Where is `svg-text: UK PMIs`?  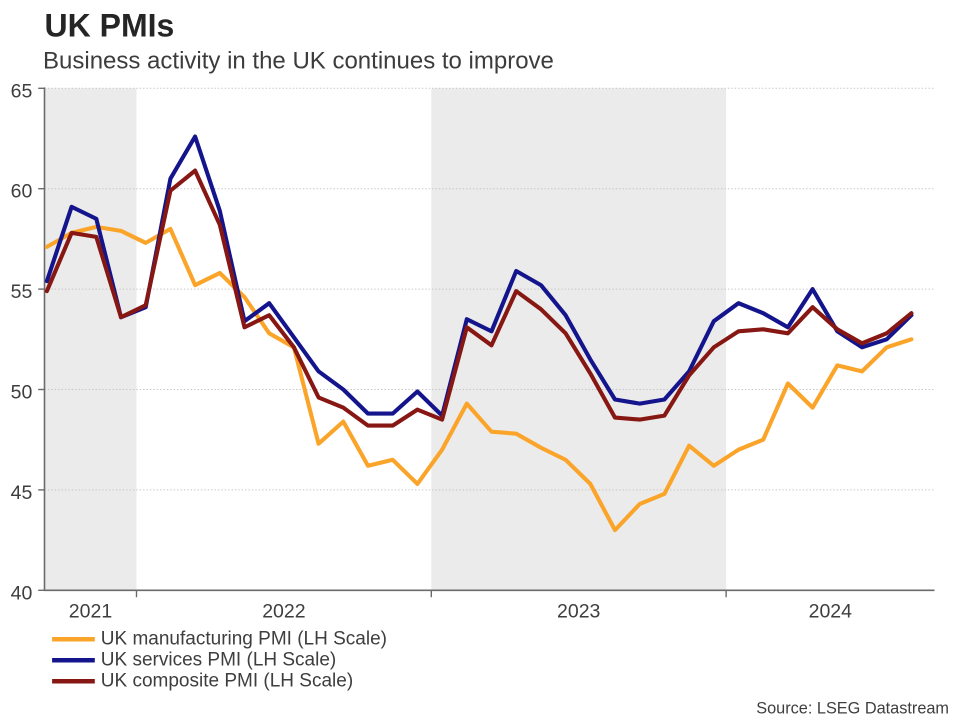 svg-text: UK PMIs is located at coordinates (110, 26).